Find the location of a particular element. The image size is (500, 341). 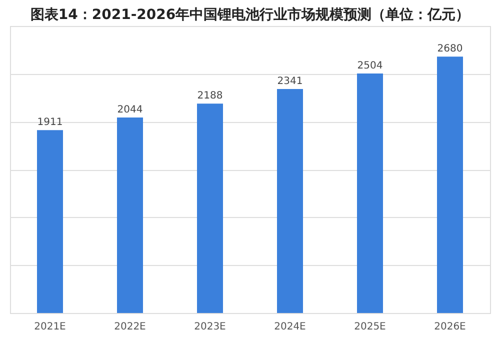

x-tick-label: 2022E is located at coordinates (130, 327).